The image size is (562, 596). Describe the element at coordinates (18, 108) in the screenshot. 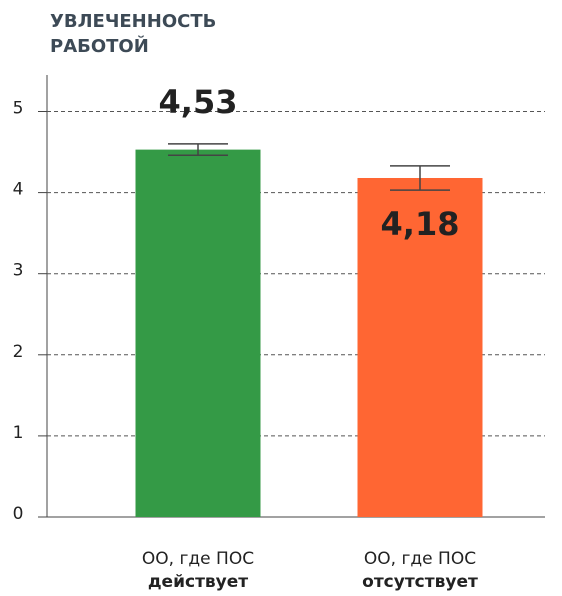

I see `y-tick-label: 5` at that location.